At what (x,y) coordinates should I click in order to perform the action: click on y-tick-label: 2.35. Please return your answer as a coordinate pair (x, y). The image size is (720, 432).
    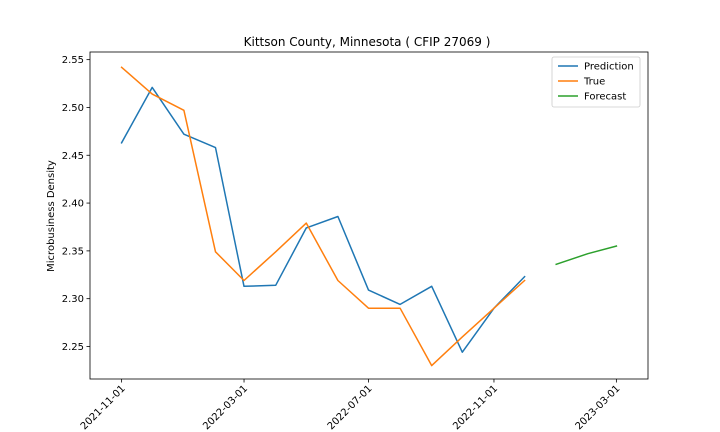
    Looking at the image, I should click on (73, 251).